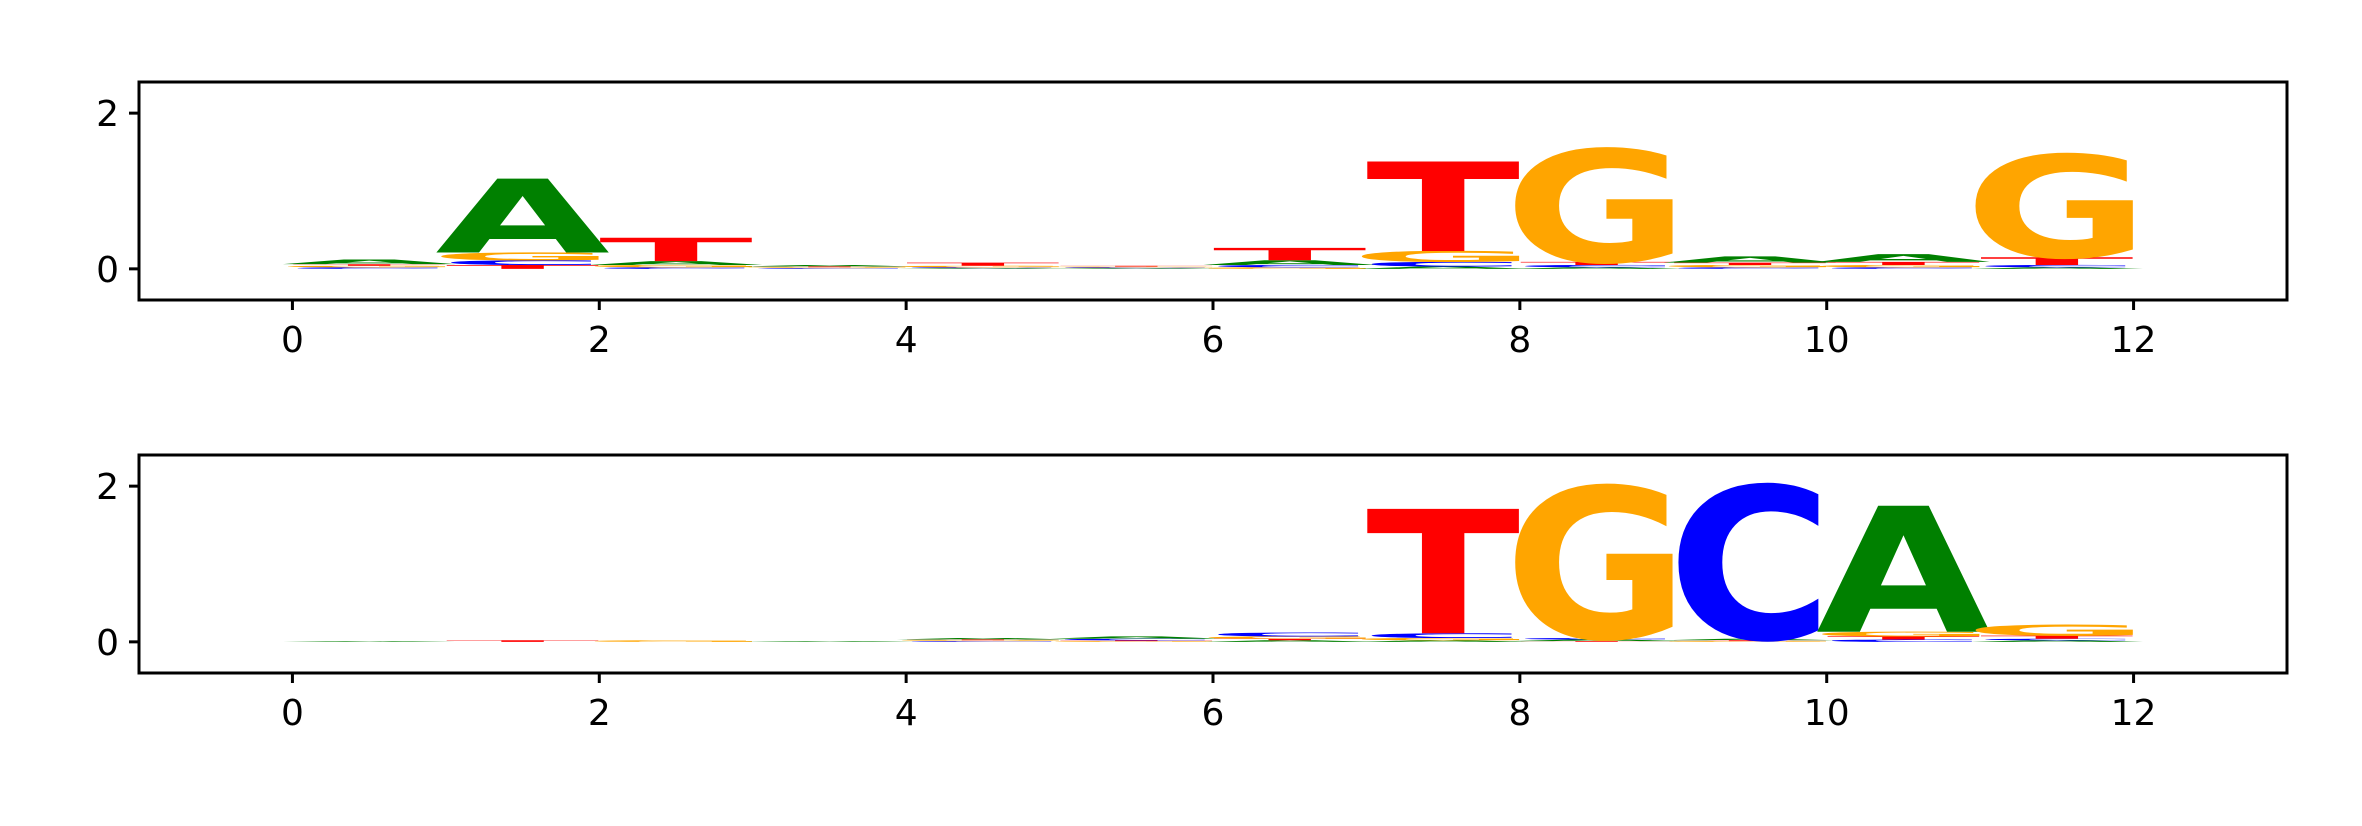  I want to click on x-tick-label: 2, so click(599, 340).